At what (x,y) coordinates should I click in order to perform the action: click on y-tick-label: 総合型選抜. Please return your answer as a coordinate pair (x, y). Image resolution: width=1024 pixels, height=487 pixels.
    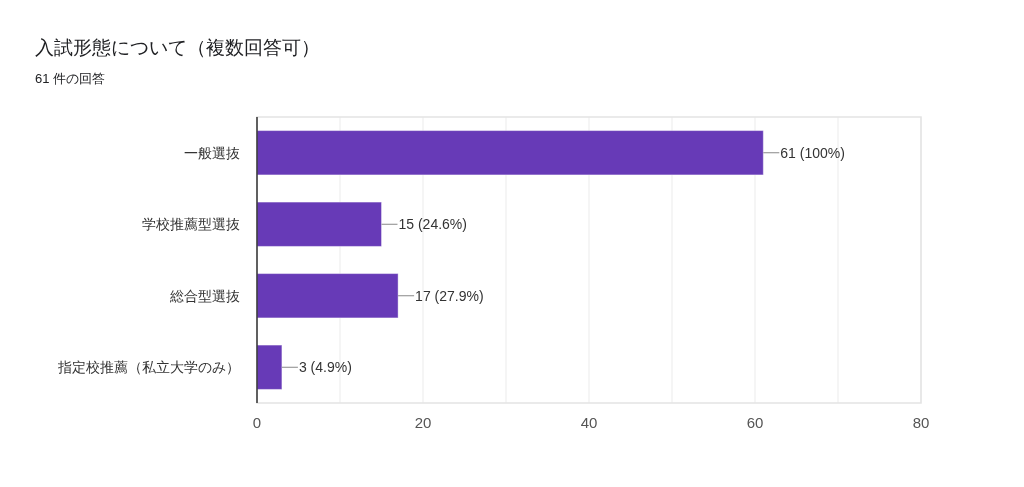
    Looking at the image, I should click on (204, 295).